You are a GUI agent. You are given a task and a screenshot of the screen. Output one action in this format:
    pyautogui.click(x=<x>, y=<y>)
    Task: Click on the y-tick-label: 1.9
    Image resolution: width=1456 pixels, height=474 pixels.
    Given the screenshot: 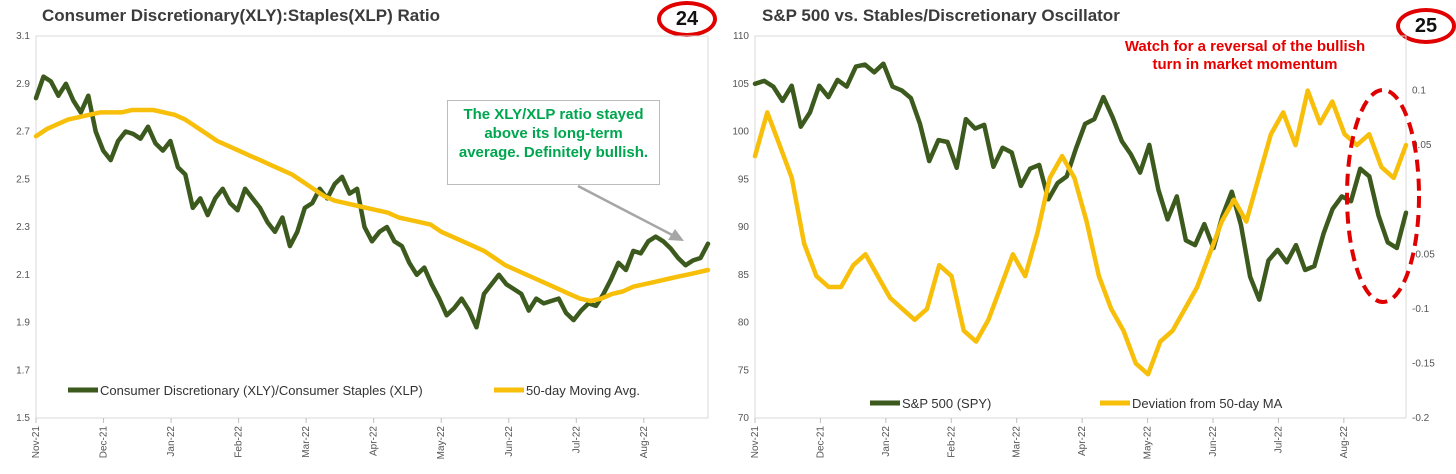 What is the action you would take?
    pyautogui.click(x=23, y=323)
    